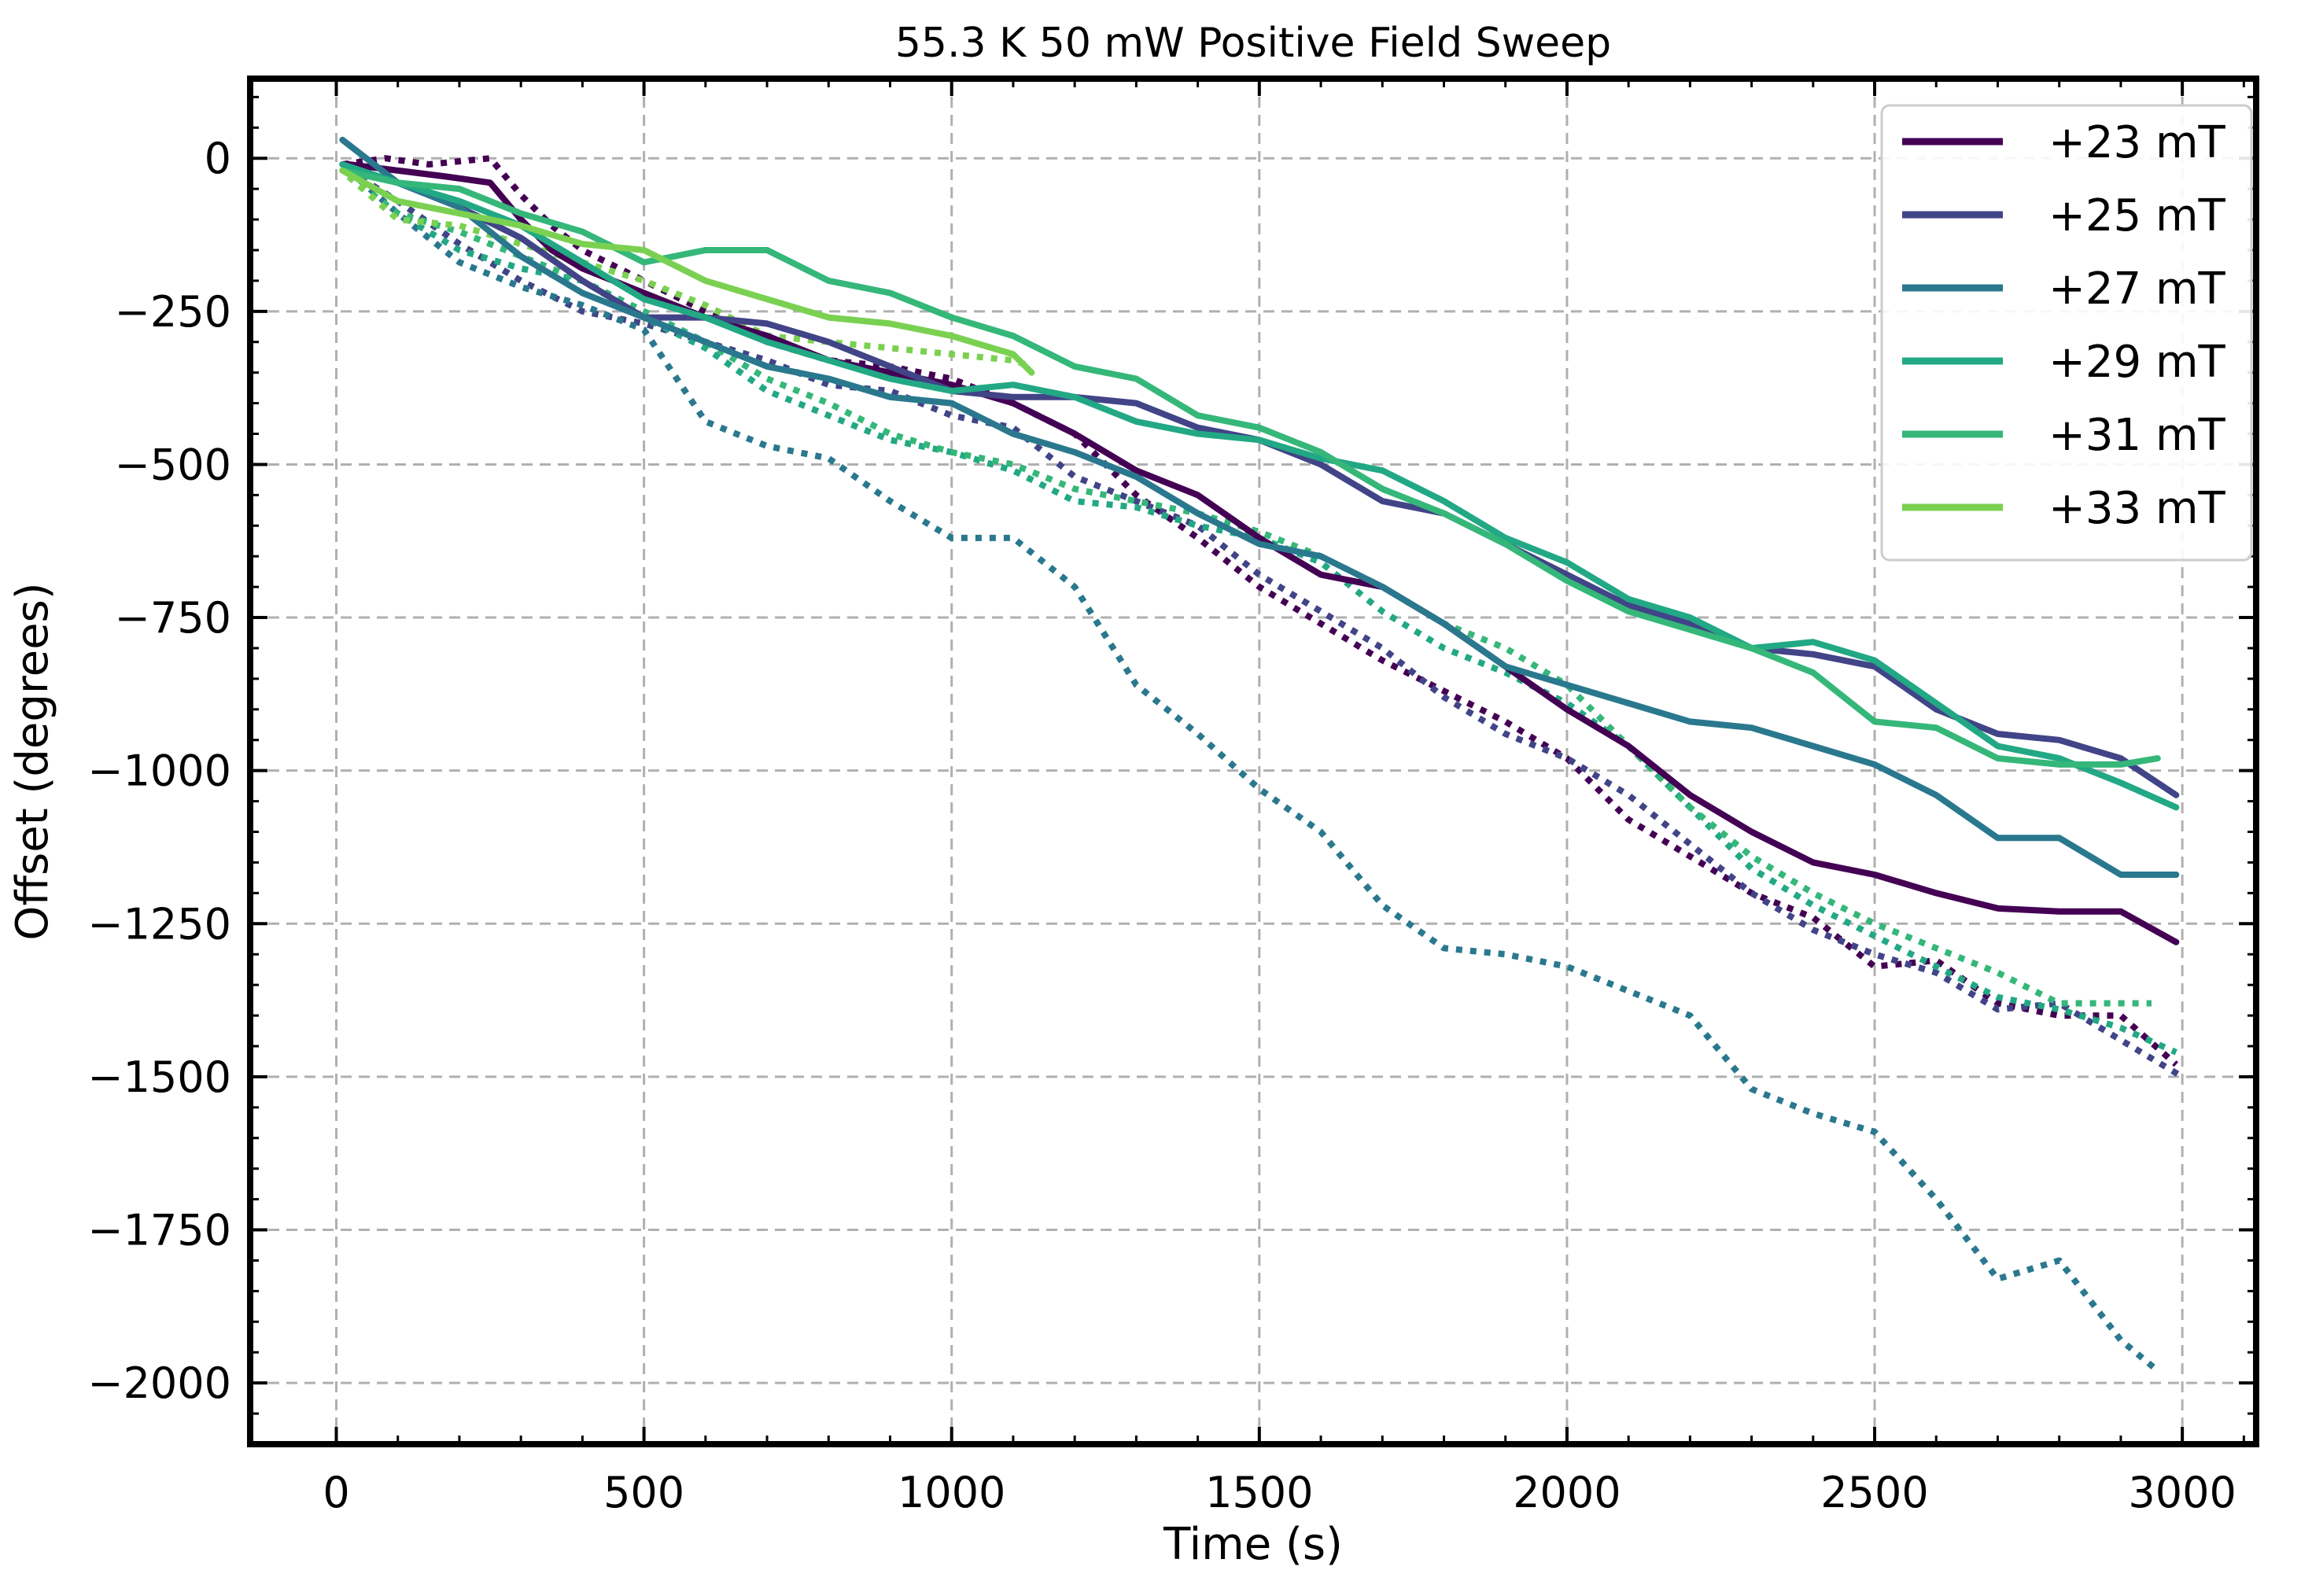  Describe the element at coordinates (2137, 508) in the screenshot. I see `legend-label: +33 mT` at that location.